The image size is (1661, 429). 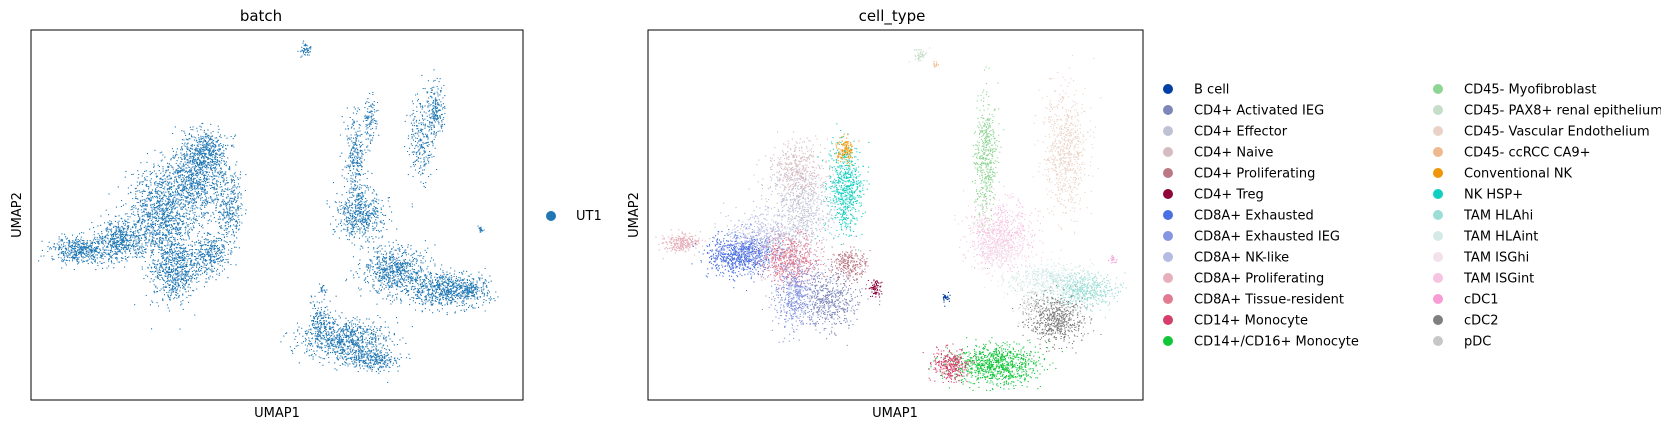 What do you see at coordinates (589, 216) in the screenshot?
I see `batch-legend-label: UT1` at bounding box center [589, 216].